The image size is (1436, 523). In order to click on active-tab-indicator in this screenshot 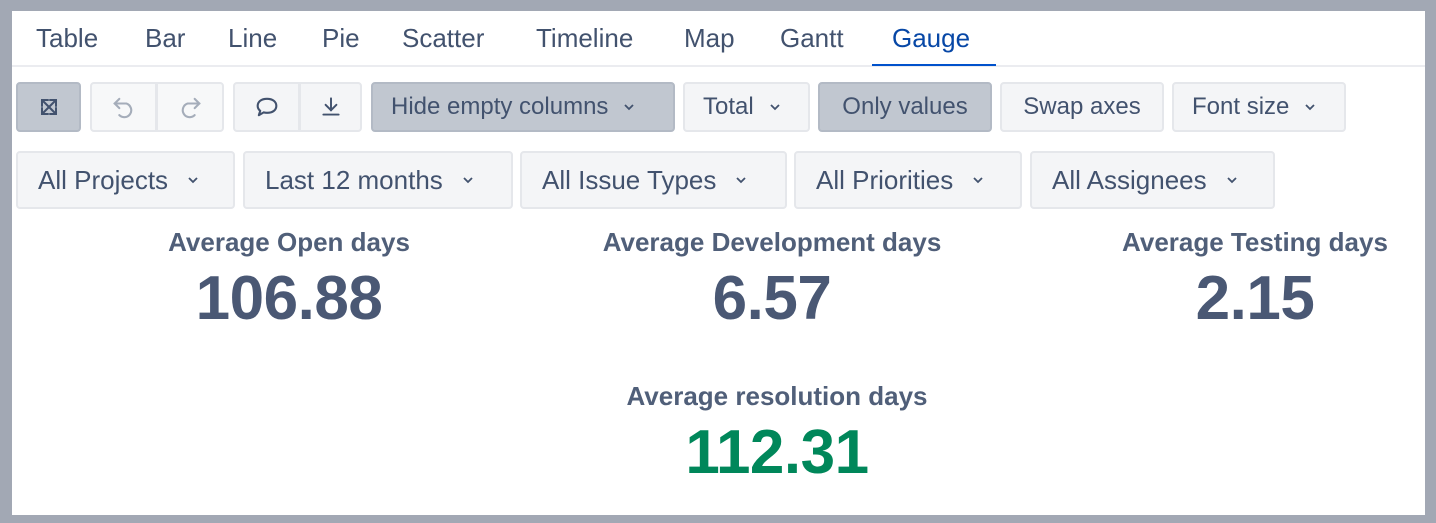, I will do `click(934, 65)`.